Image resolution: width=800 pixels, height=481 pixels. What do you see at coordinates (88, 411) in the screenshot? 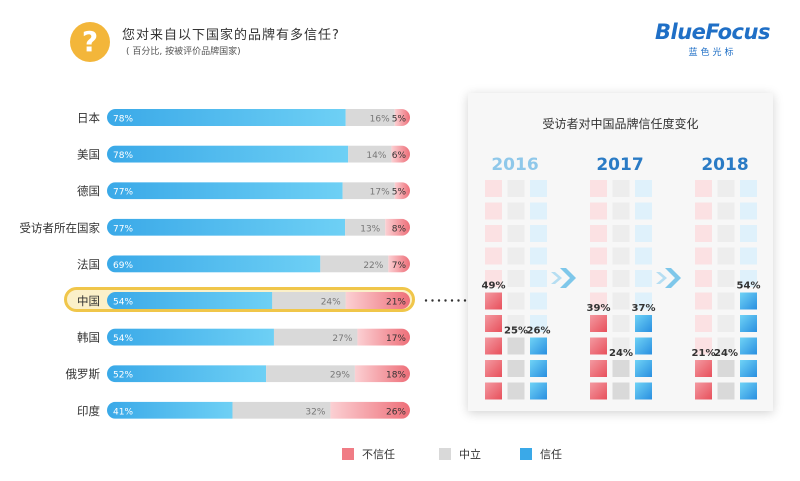
I see `category-label: 印度` at bounding box center [88, 411].